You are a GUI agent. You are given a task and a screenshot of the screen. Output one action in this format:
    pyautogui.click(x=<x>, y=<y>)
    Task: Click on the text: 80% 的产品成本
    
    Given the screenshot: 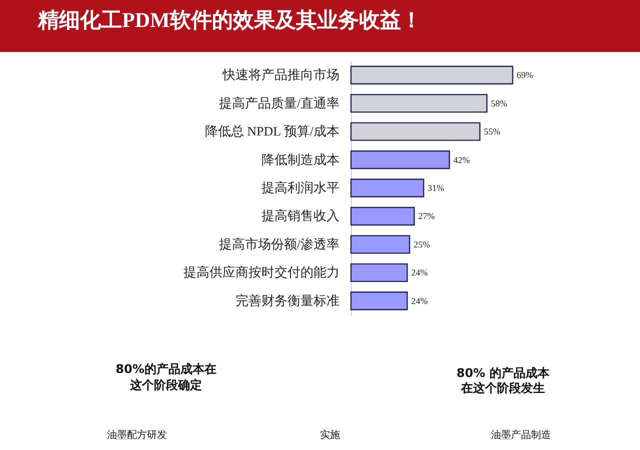 What is the action you would take?
    pyautogui.click(x=503, y=373)
    